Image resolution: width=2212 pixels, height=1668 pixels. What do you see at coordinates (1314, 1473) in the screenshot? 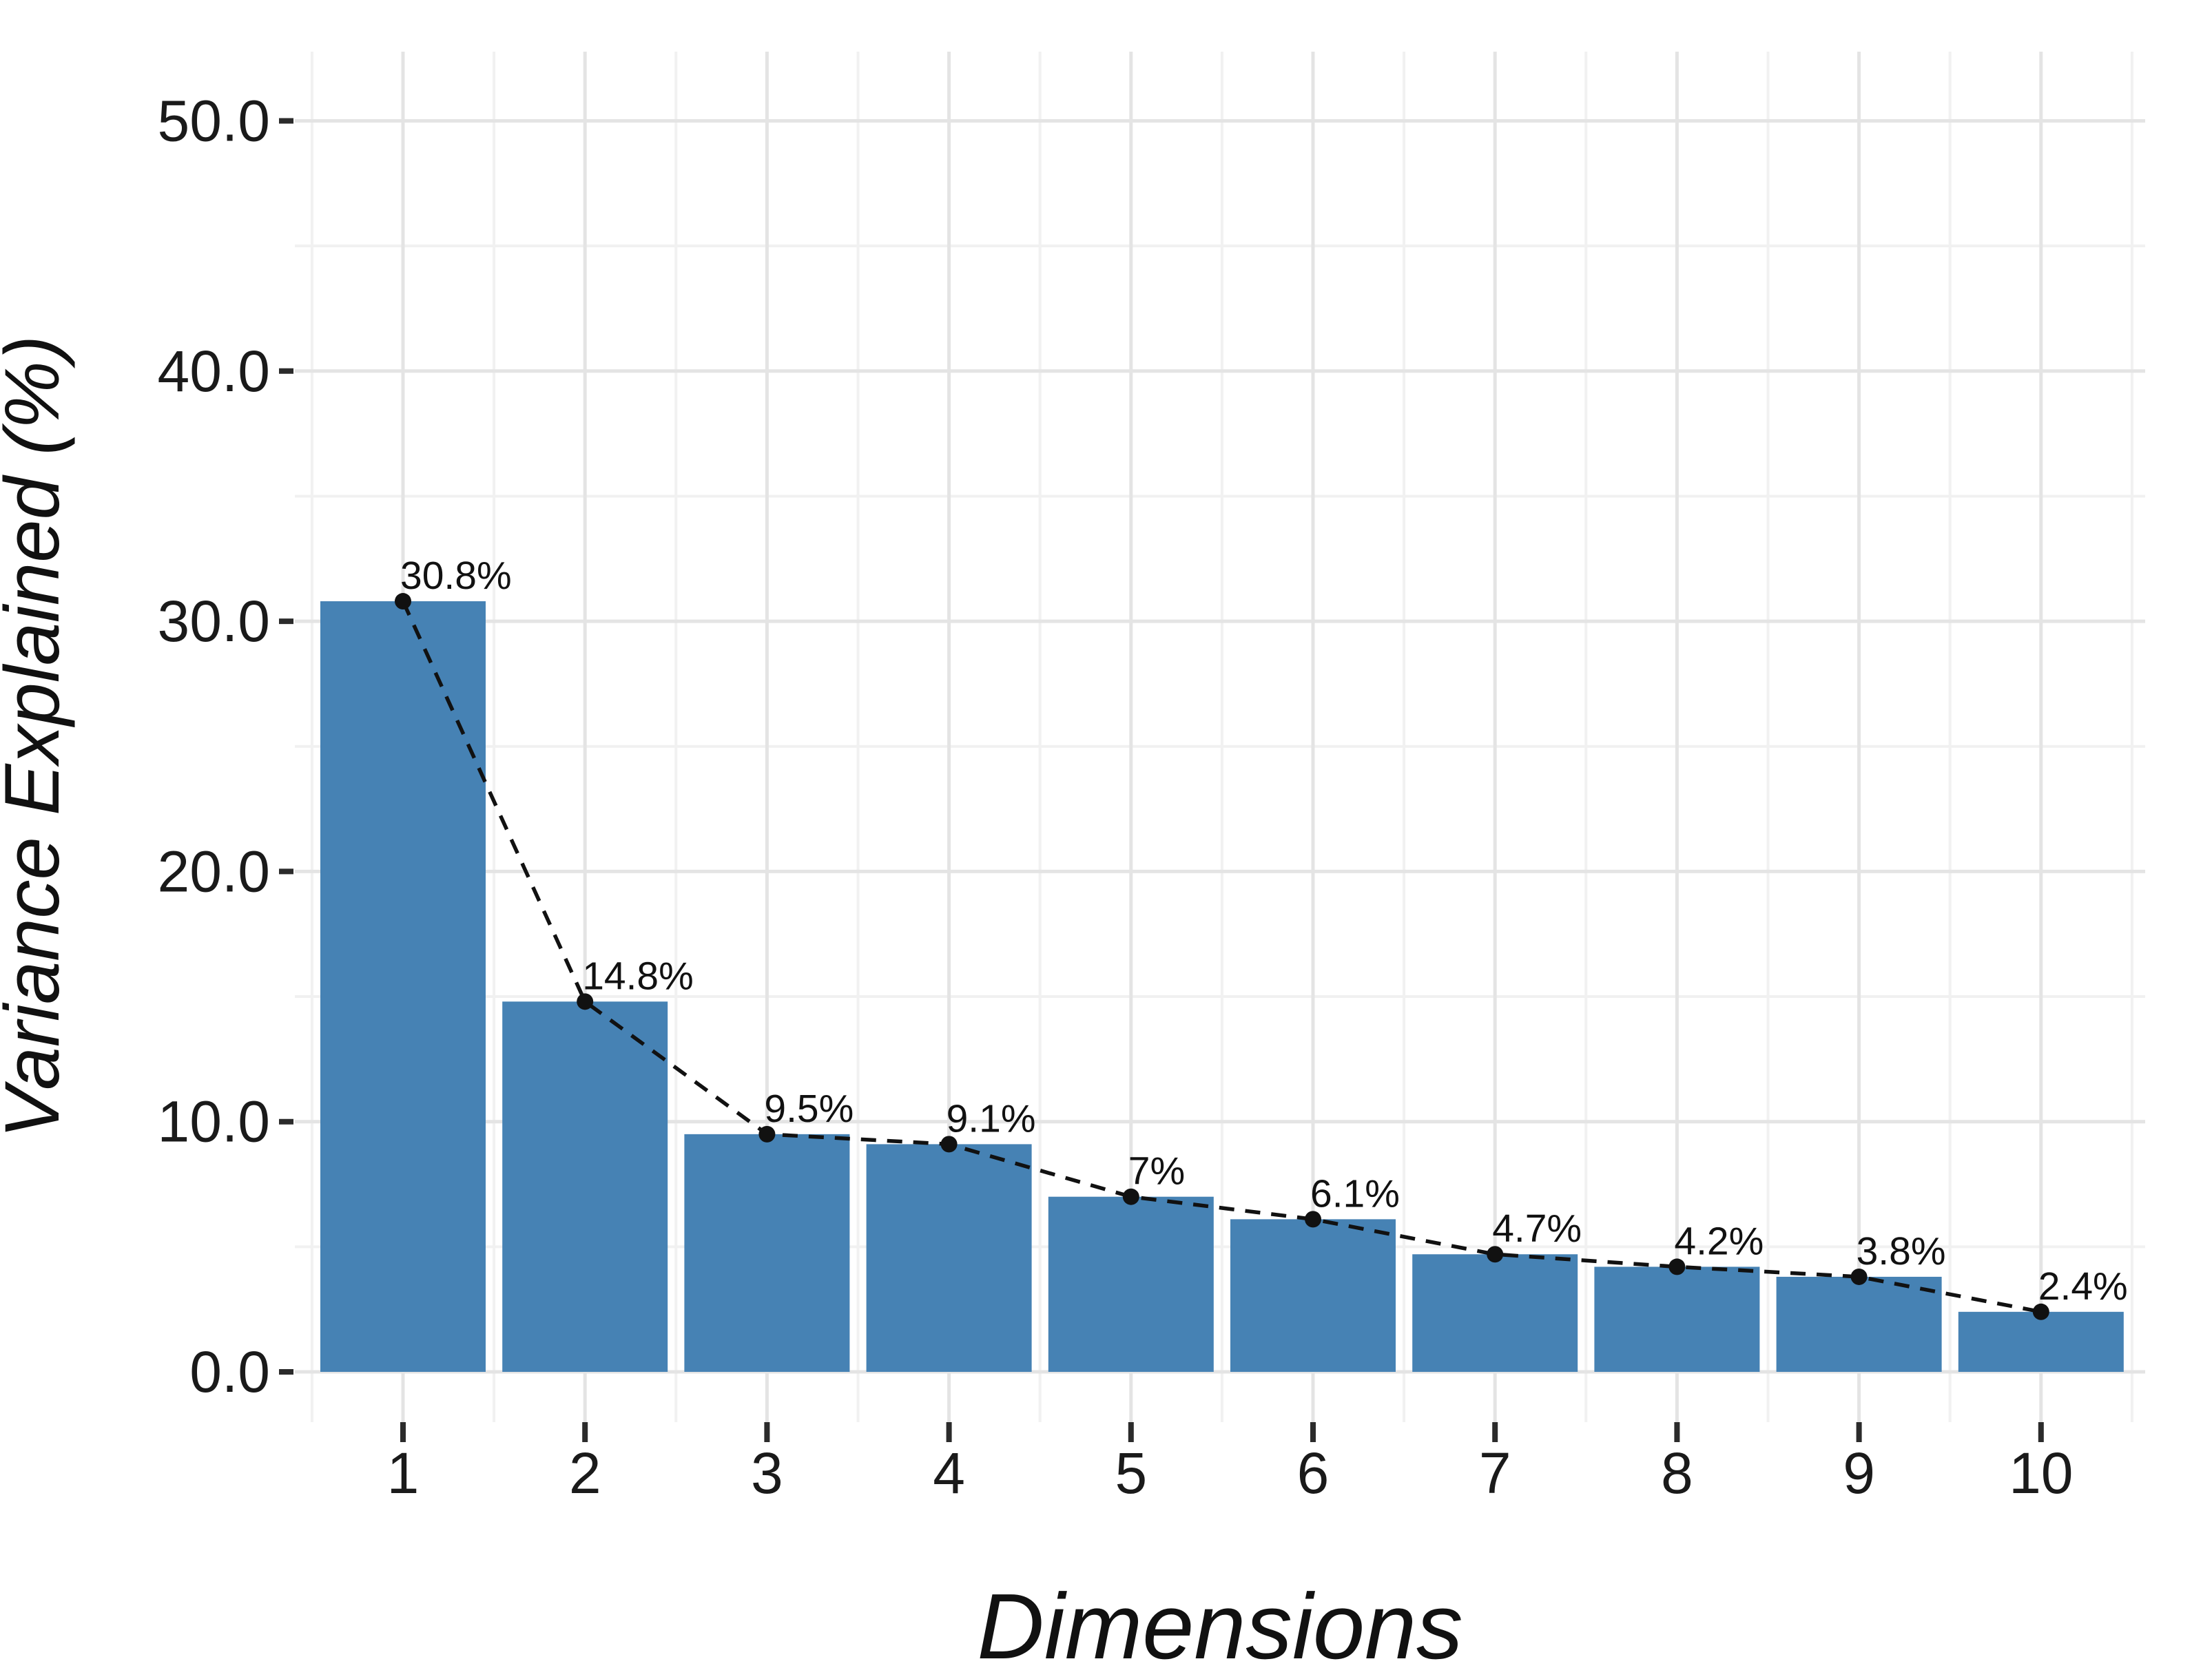
I see `x-tick-label: 6` at bounding box center [1314, 1473].